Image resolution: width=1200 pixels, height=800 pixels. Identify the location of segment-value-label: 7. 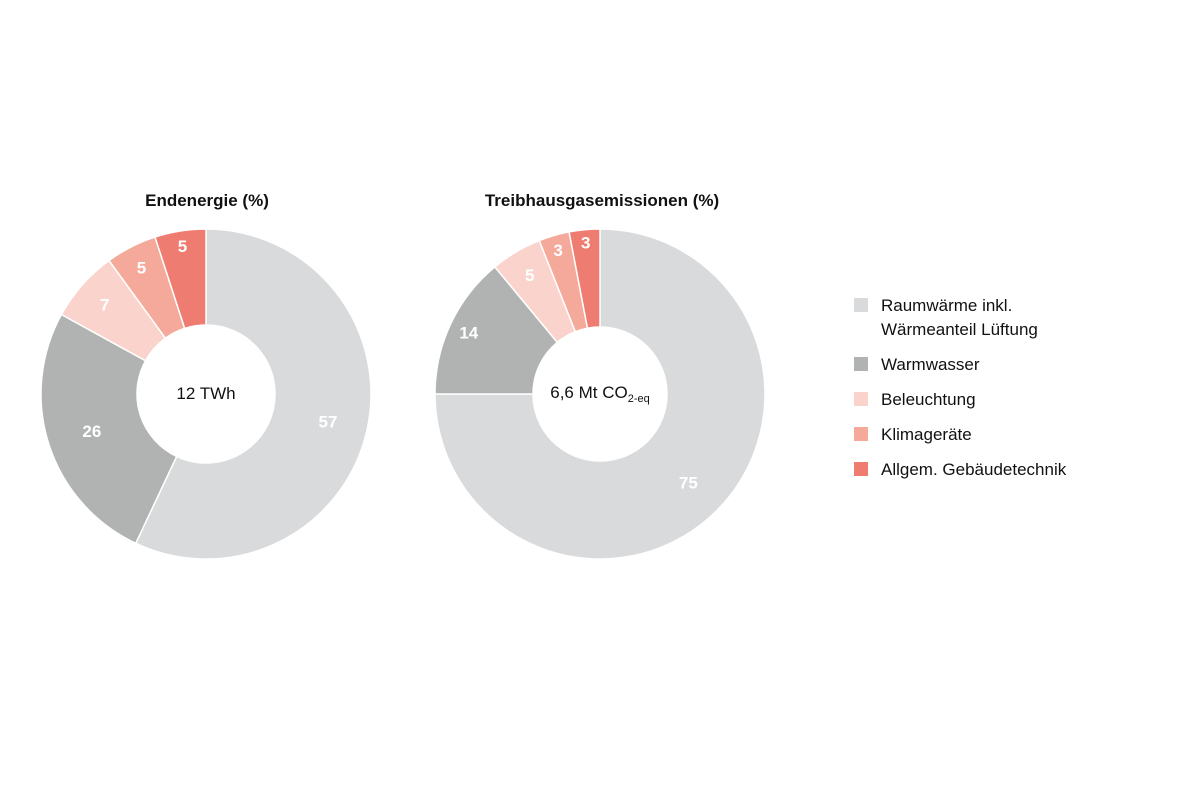
(104, 305).